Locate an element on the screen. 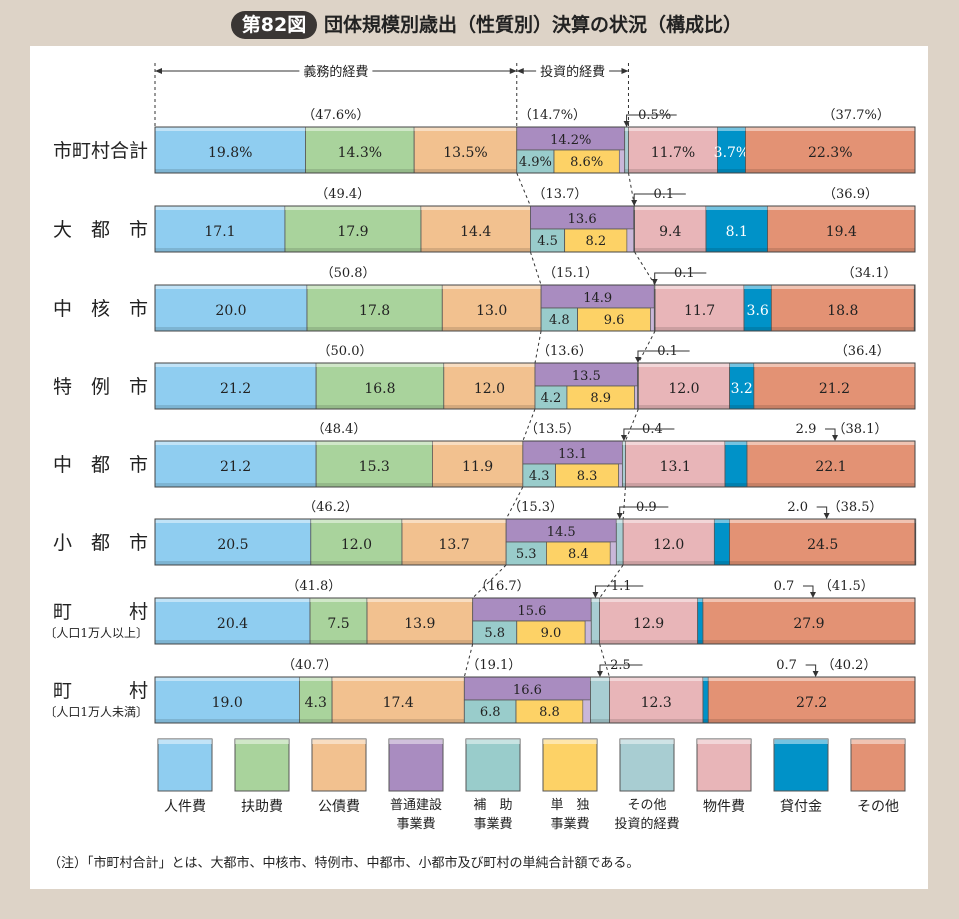 This screenshot has height=919, width=959. bar-value-label: 12.9 is located at coordinates (648, 624).